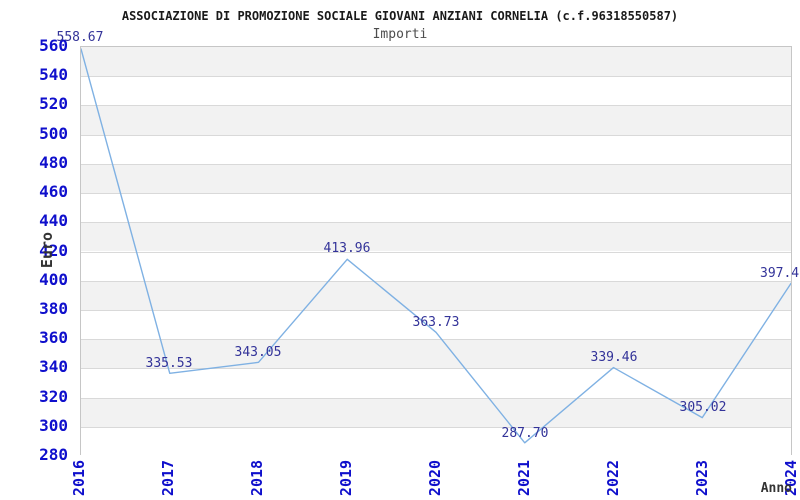  I want to click on y-tick-label: 520, so click(53, 104).